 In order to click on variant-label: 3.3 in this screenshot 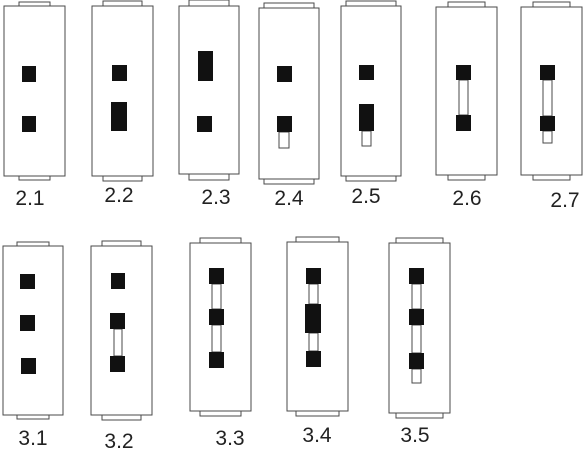, I will do `click(229, 438)`.